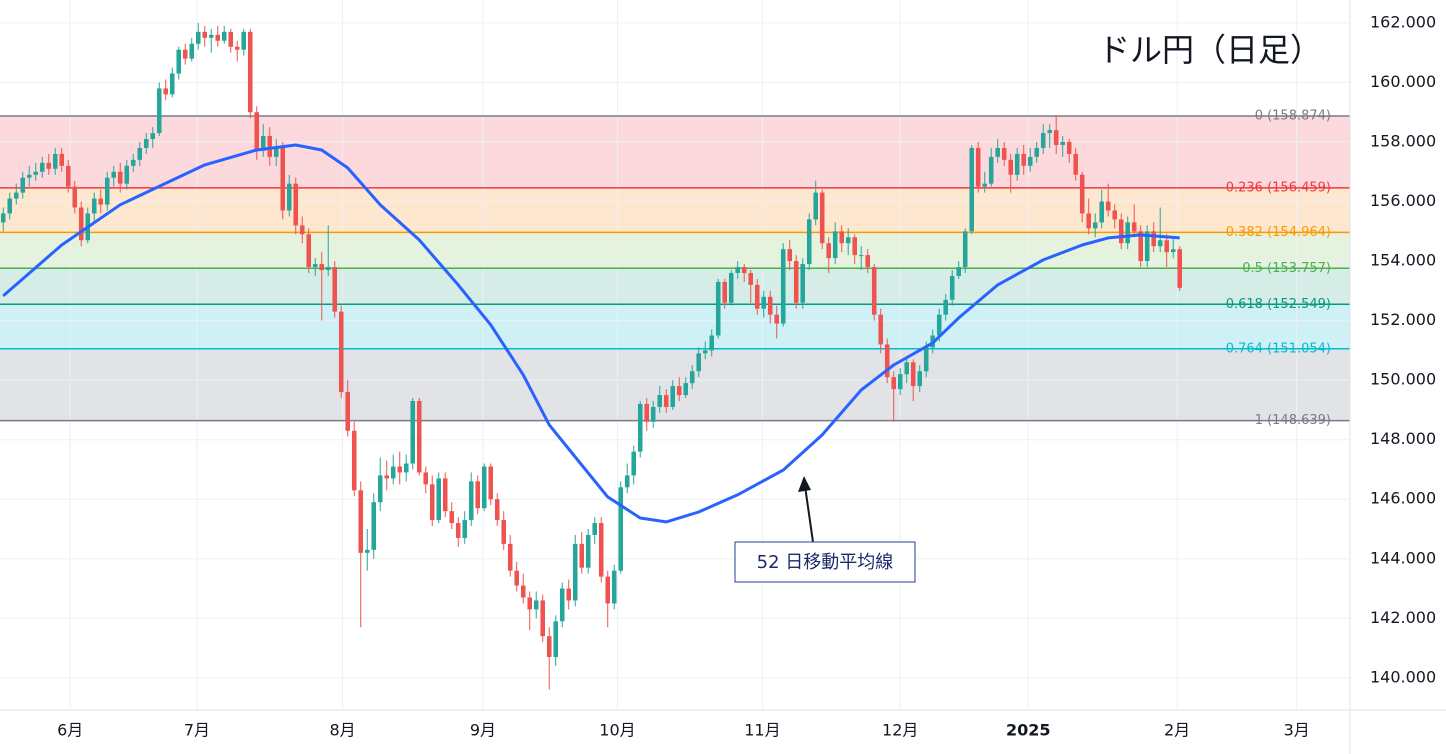 This screenshot has width=1446, height=754. Describe the element at coordinates (1278, 348) in the screenshot. I see `fib-label: 0.764 (151.054)` at that location.